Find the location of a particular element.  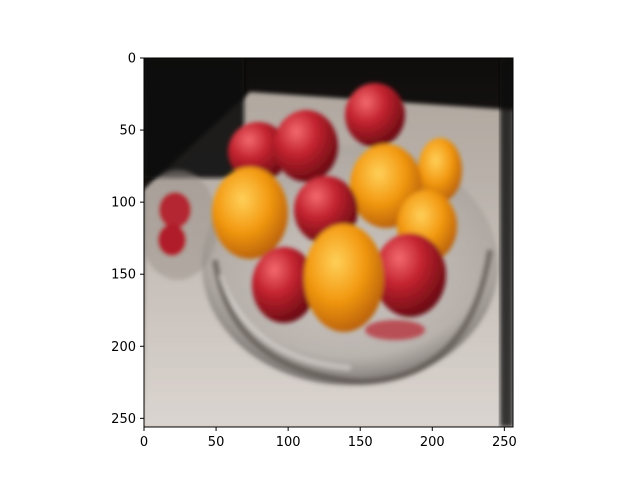

y-tick-label: 50 is located at coordinates (127, 131).